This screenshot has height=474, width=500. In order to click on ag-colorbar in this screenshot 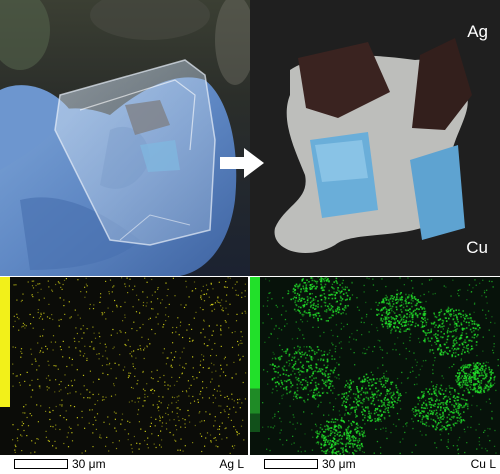, I will do `click(5, 342)`.